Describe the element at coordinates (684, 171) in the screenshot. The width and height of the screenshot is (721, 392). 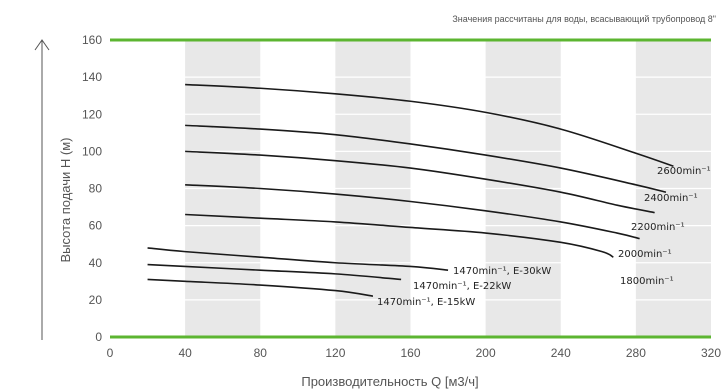
I see `curve-label-0: 2600min⁻¹` at that location.